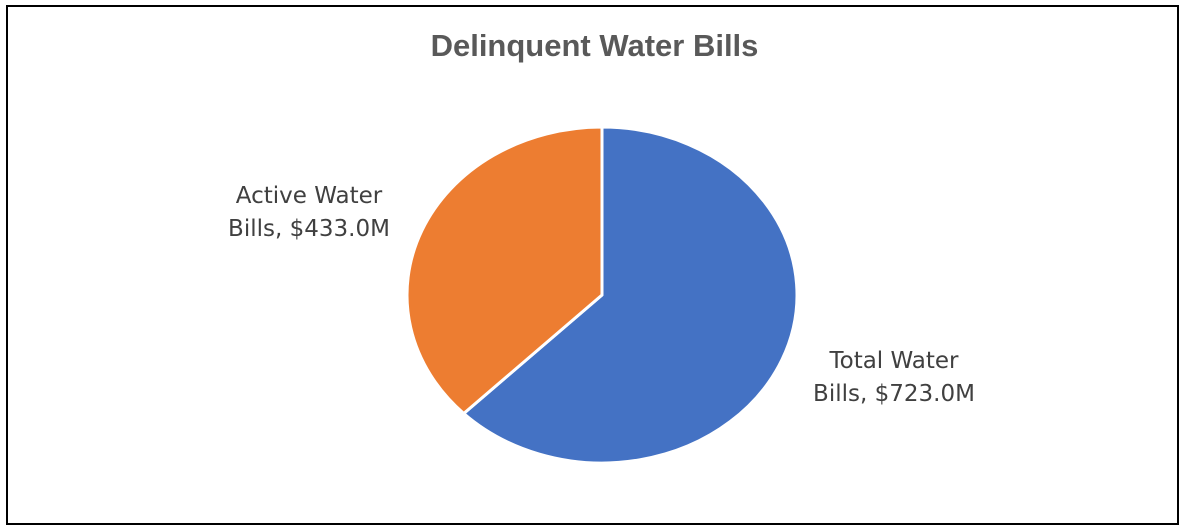  Describe the element at coordinates (309, 229) in the screenshot. I see `data-label-line-2: Bills, $433.0M` at that location.